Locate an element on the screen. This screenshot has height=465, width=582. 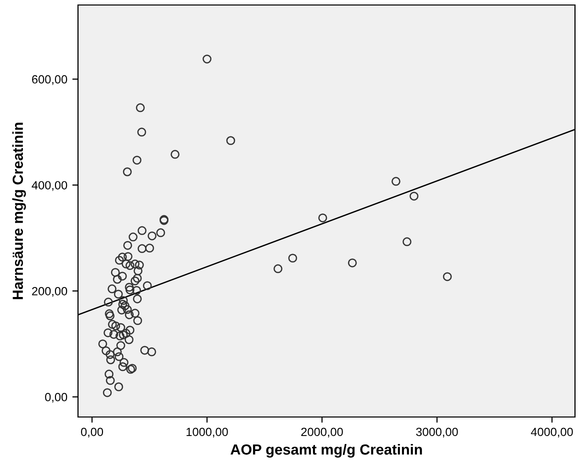
x-tick-label: 1000,00 is located at coordinates (207, 433).